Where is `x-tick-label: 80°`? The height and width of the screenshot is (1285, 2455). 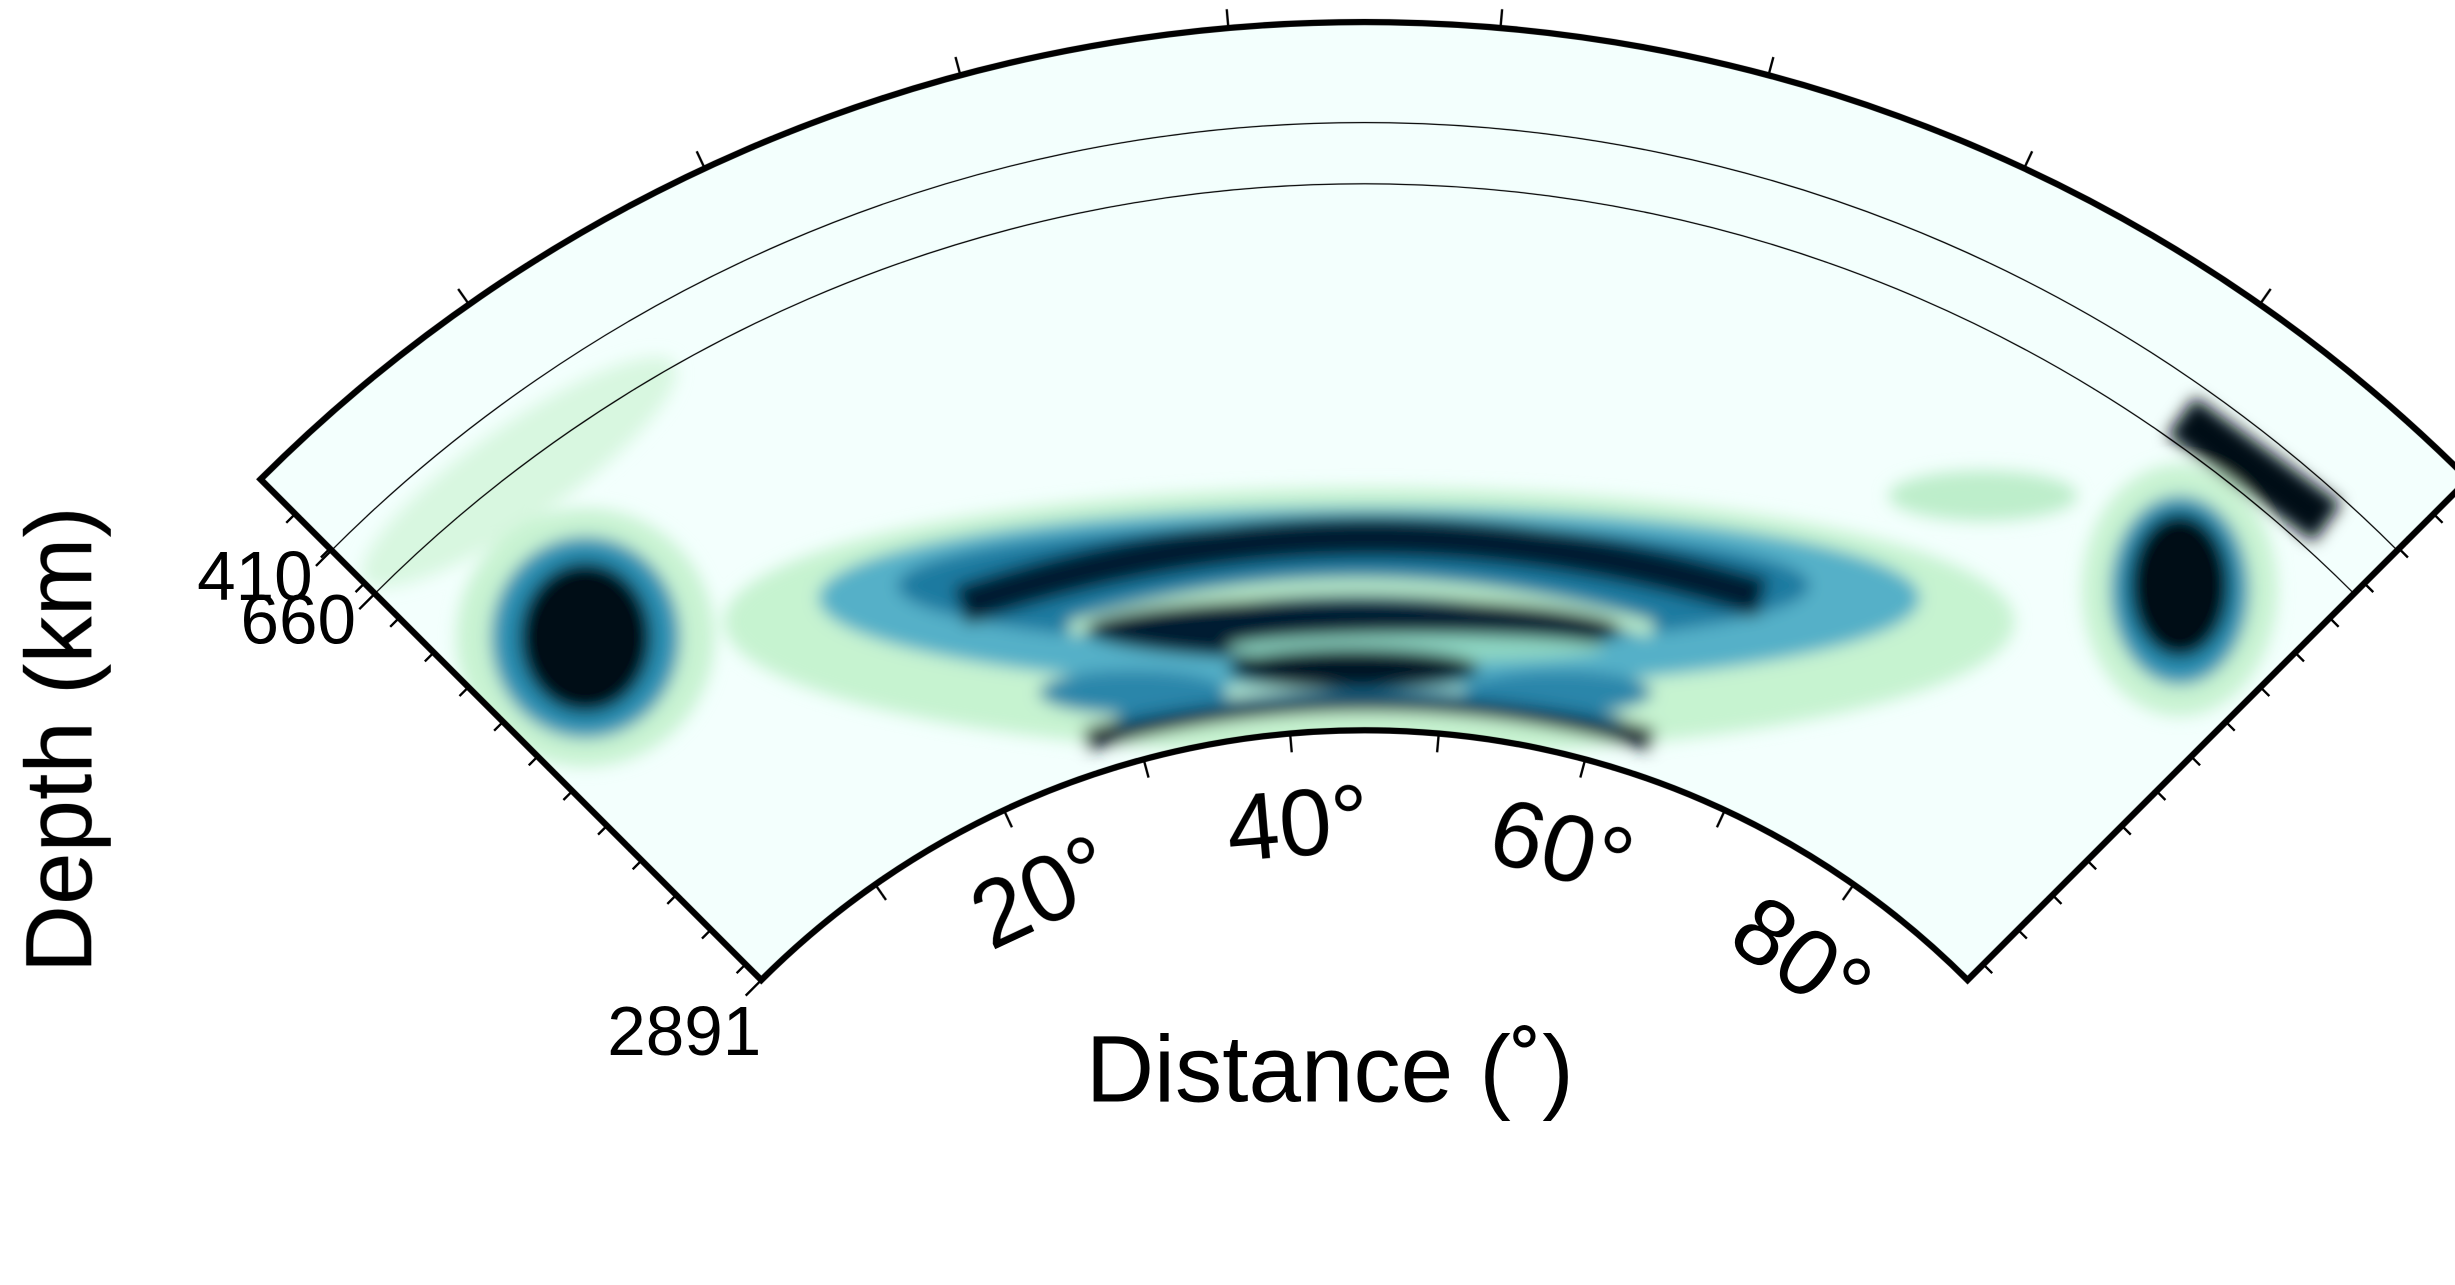 x-tick-label: 80° is located at coordinates (1801, 959).